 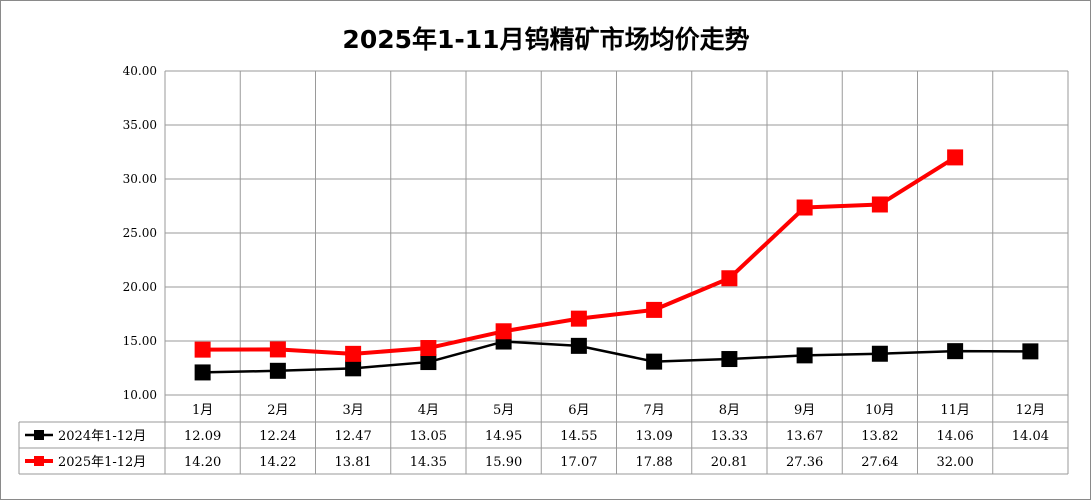 What do you see at coordinates (578, 462) in the screenshot?
I see `data-label: 17.07` at bounding box center [578, 462].